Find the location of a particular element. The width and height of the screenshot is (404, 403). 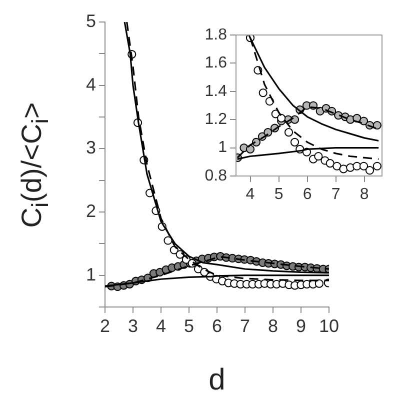

x-tick-label: 9 is located at coordinates (301, 326).